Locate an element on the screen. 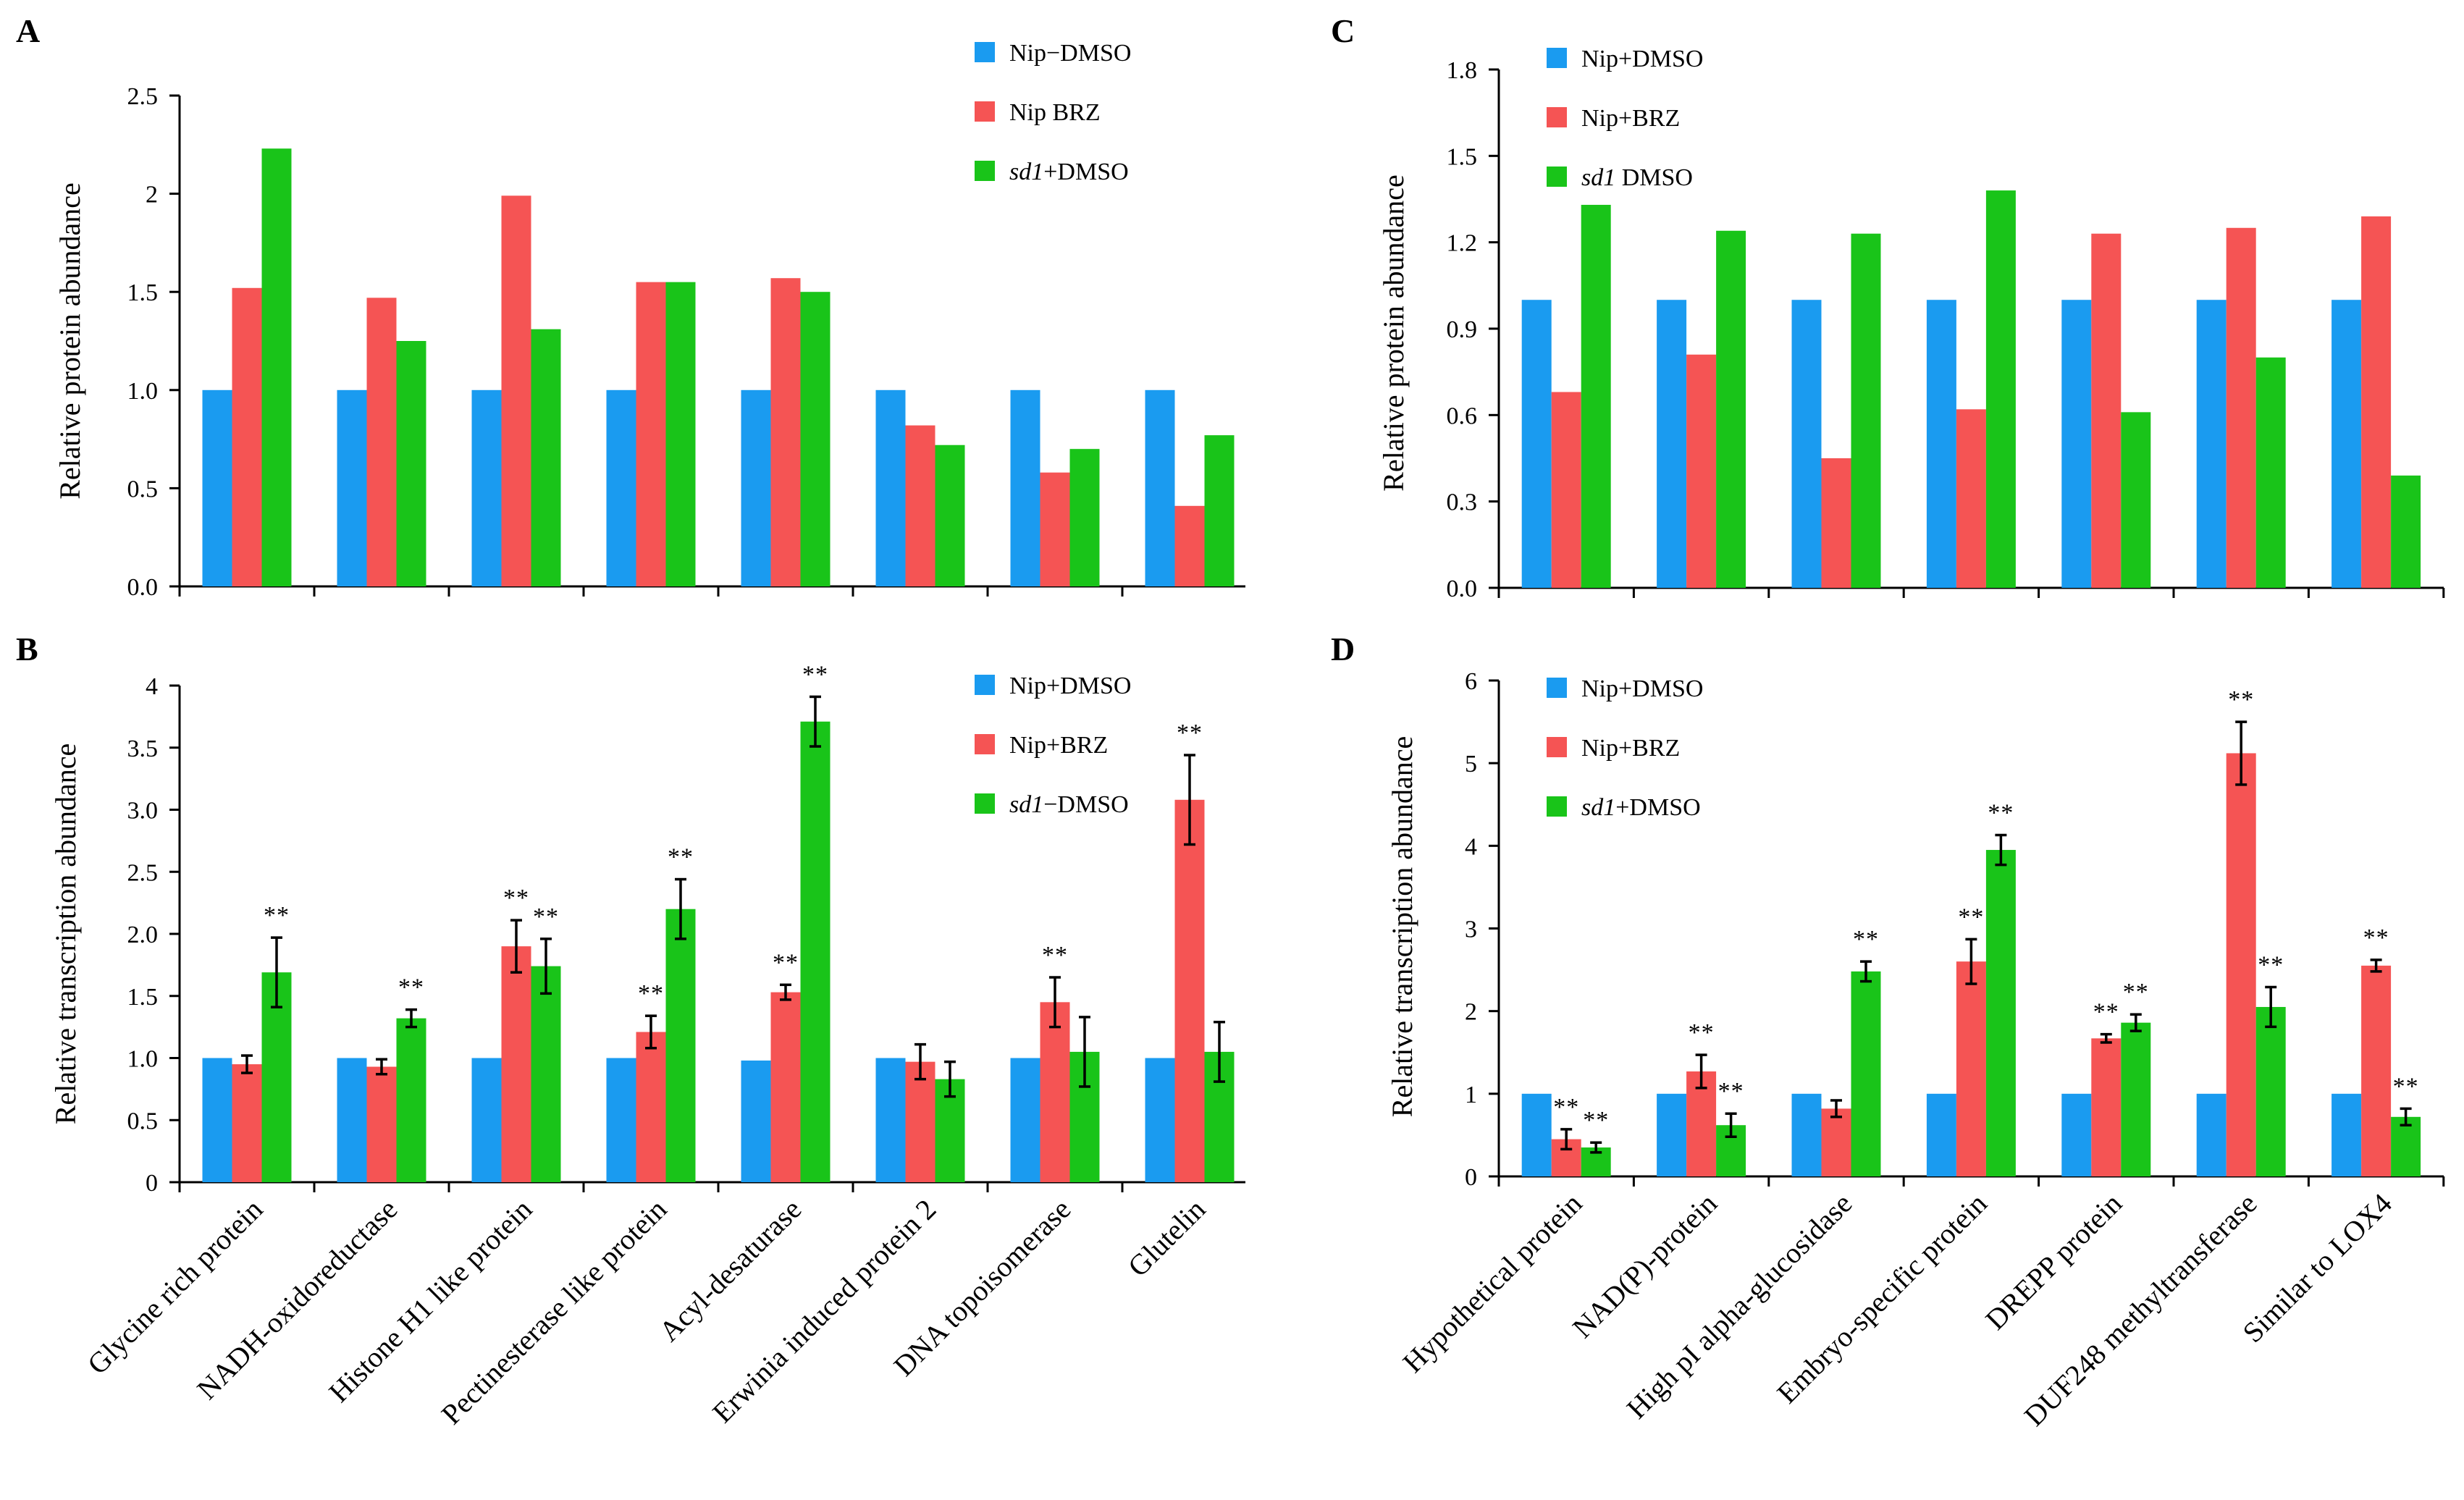 Image resolution: width=2464 pixels, height=1500 pixels. y-tick-label: 1 is located at coordinates (1471, 1095).